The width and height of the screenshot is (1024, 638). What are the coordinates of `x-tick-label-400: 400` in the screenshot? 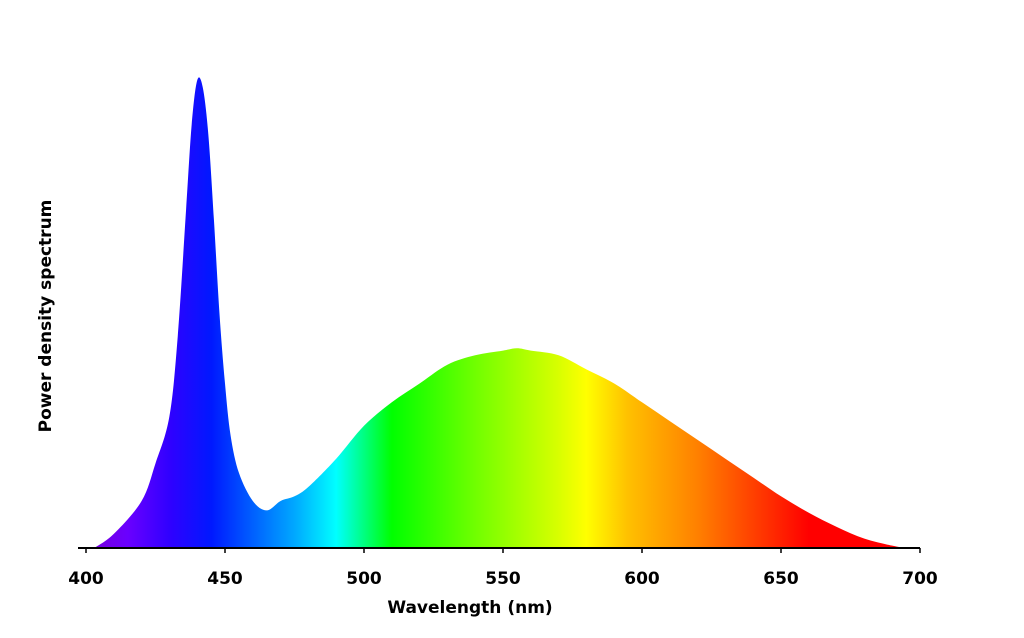 It's located at (86, 579).